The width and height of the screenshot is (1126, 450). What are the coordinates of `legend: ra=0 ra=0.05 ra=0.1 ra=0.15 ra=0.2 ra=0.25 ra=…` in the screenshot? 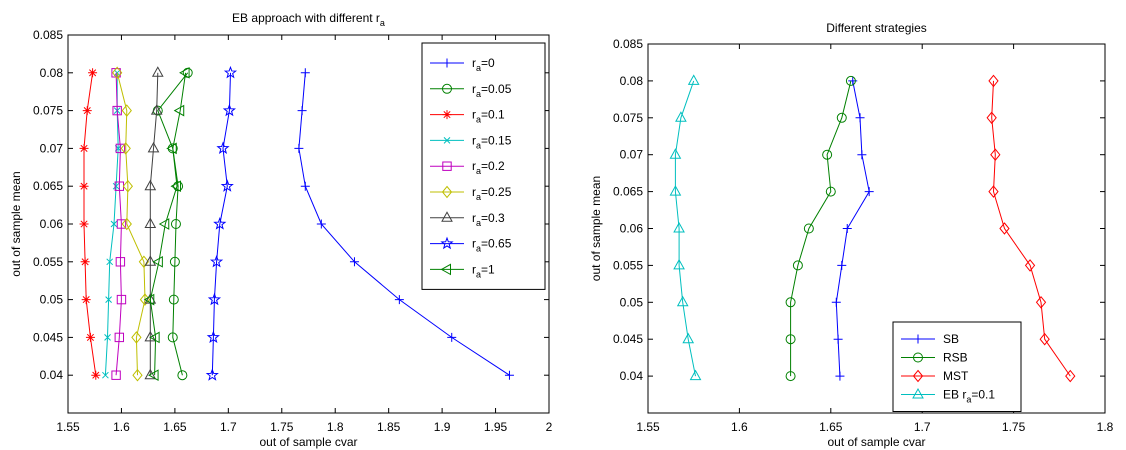 It's located at (483, 166).